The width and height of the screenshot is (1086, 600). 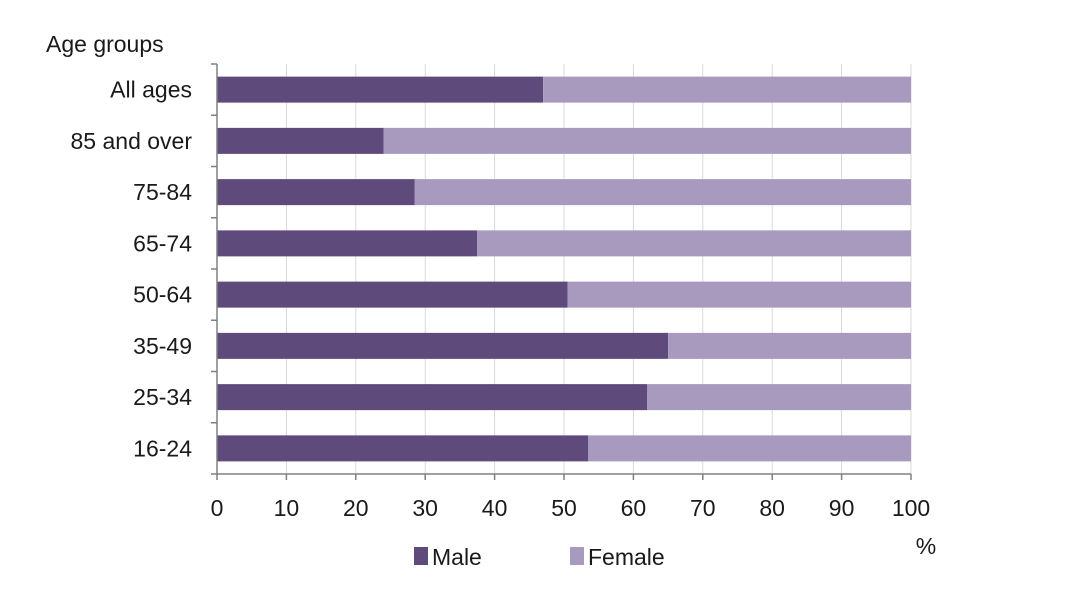 What do you see at coordinates (132, 141) in the screenshot?
I see `category-label-1: 85 and over` at bounding box center [132, 141].